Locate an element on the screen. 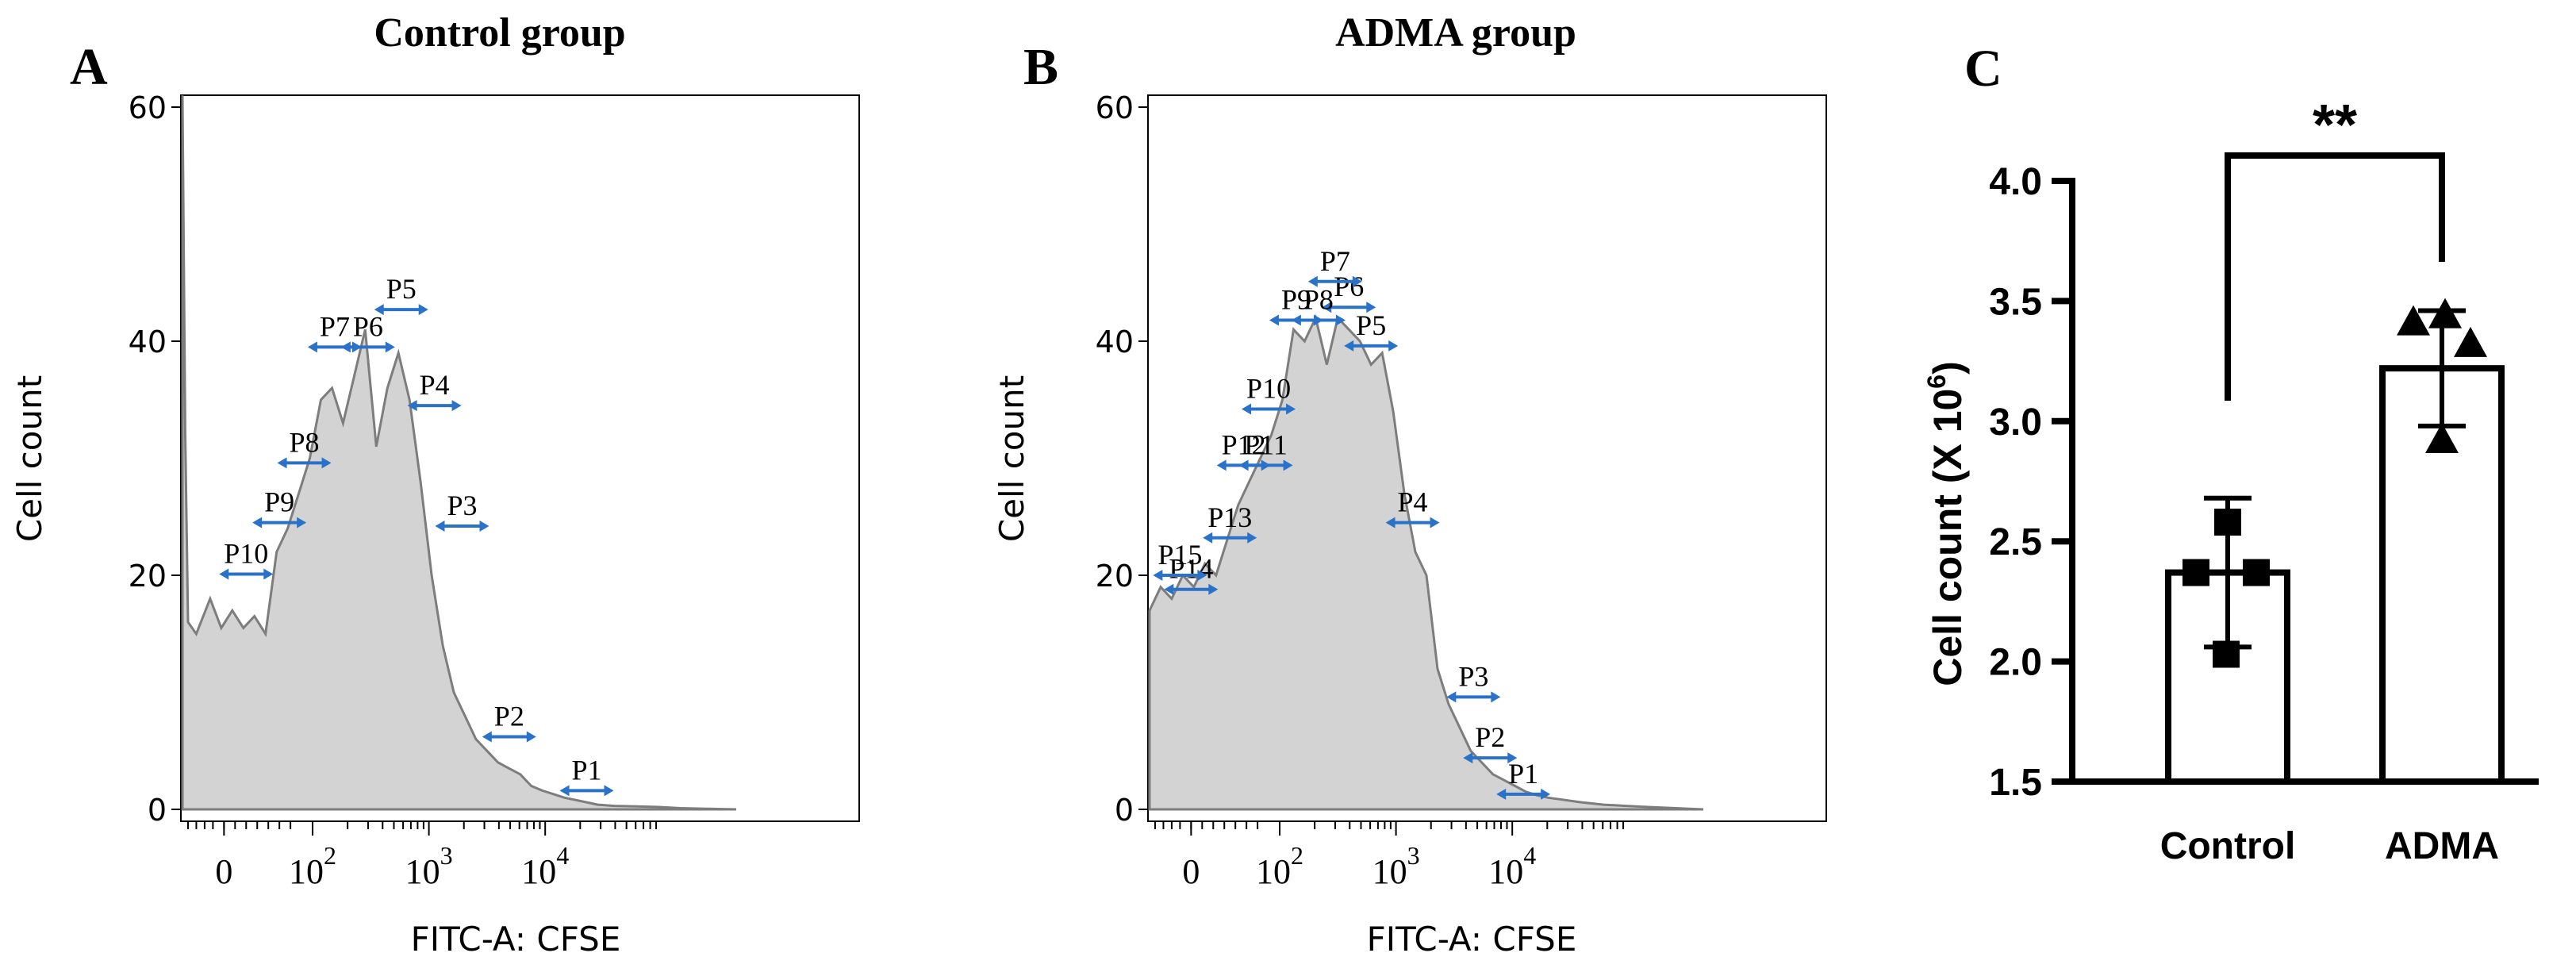 This screenshot has width=2576, height=976. gate-label-p14: P14 is located at coordinates (1191, 569).